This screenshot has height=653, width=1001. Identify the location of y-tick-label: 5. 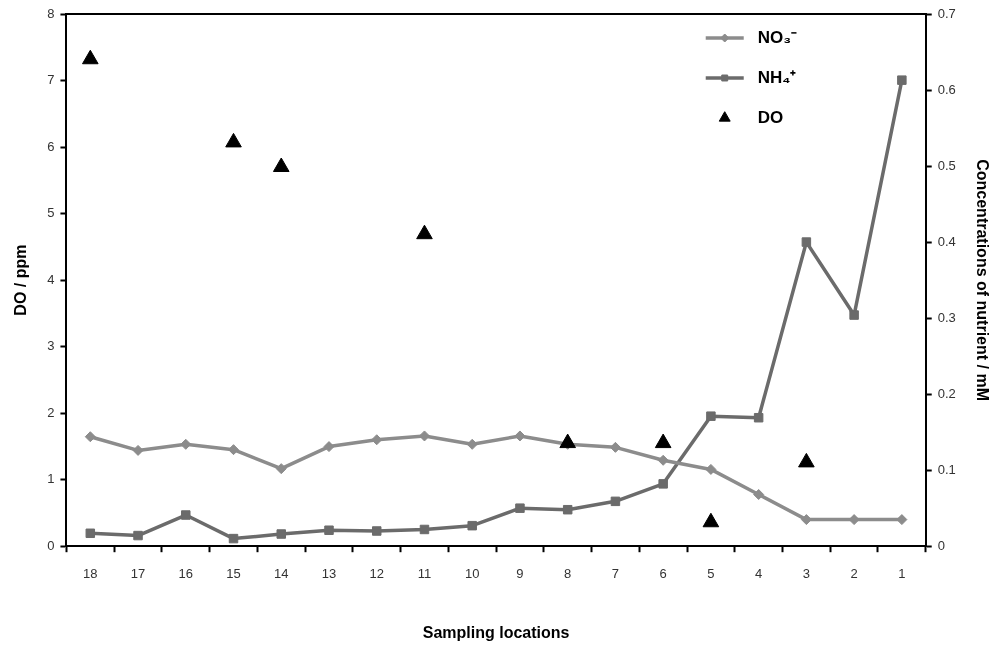
(51, 213).